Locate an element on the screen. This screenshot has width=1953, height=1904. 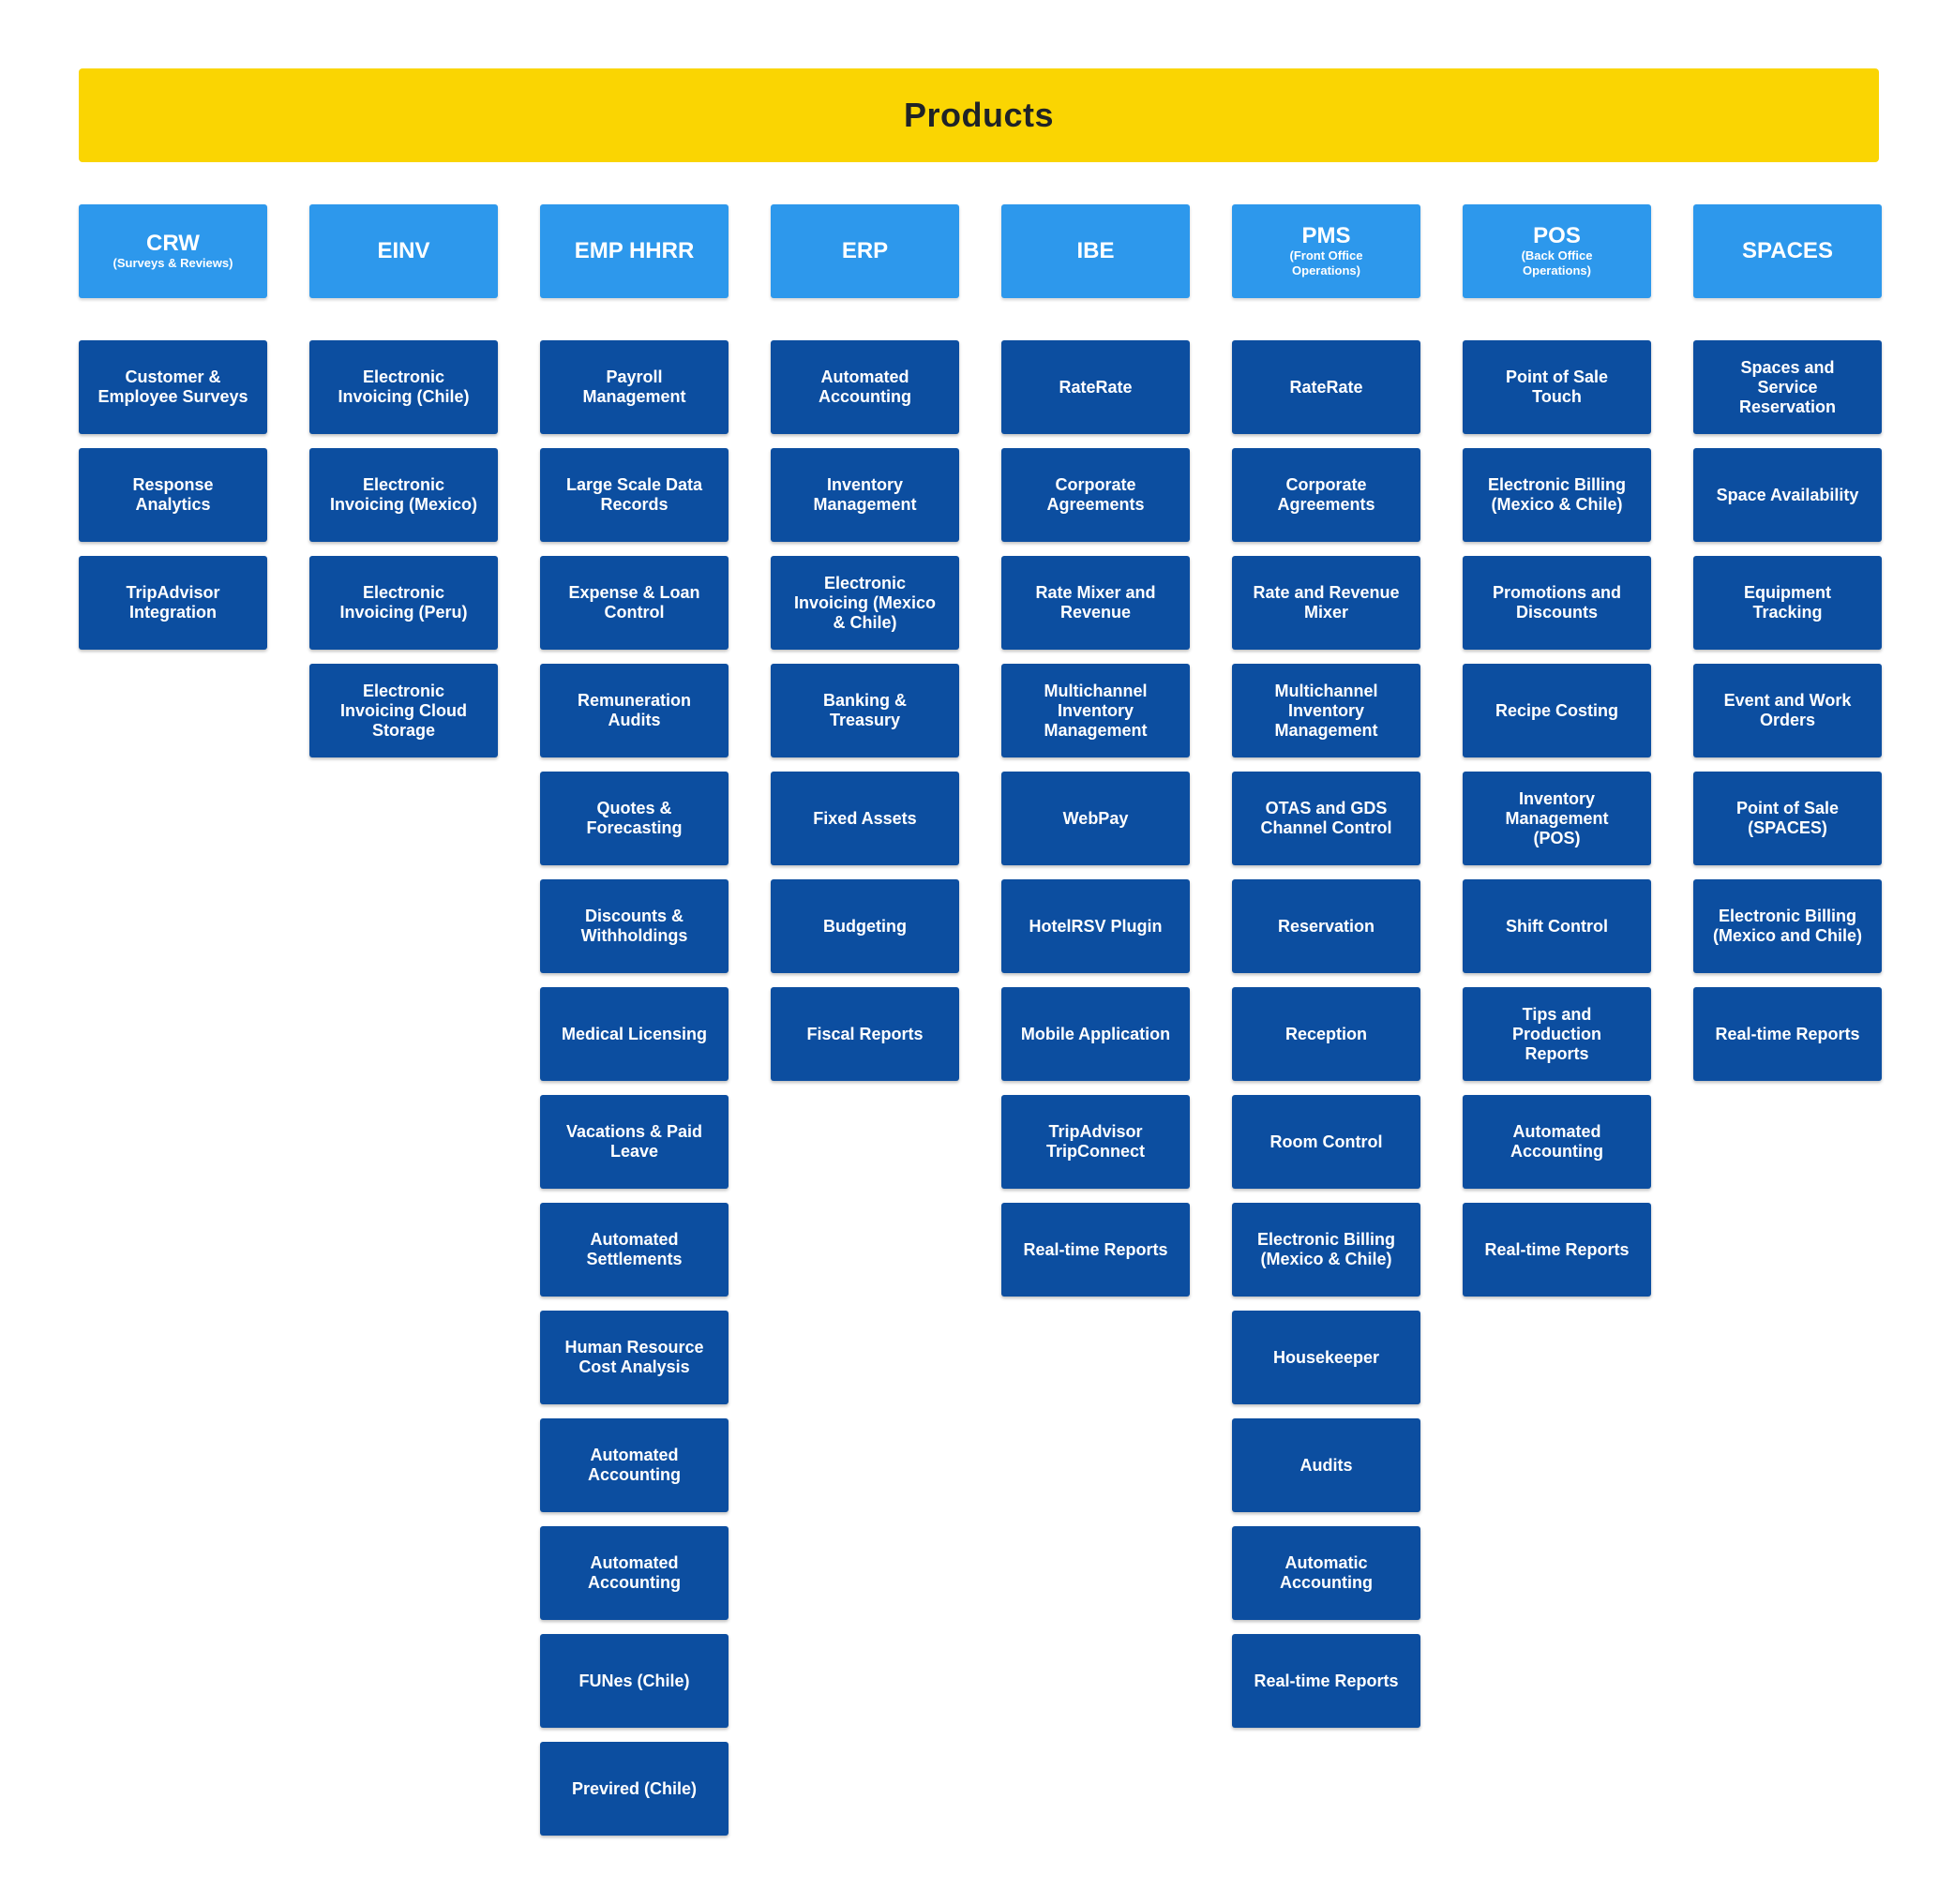
module-box: Reservation is located at coordinates (1326, 926).